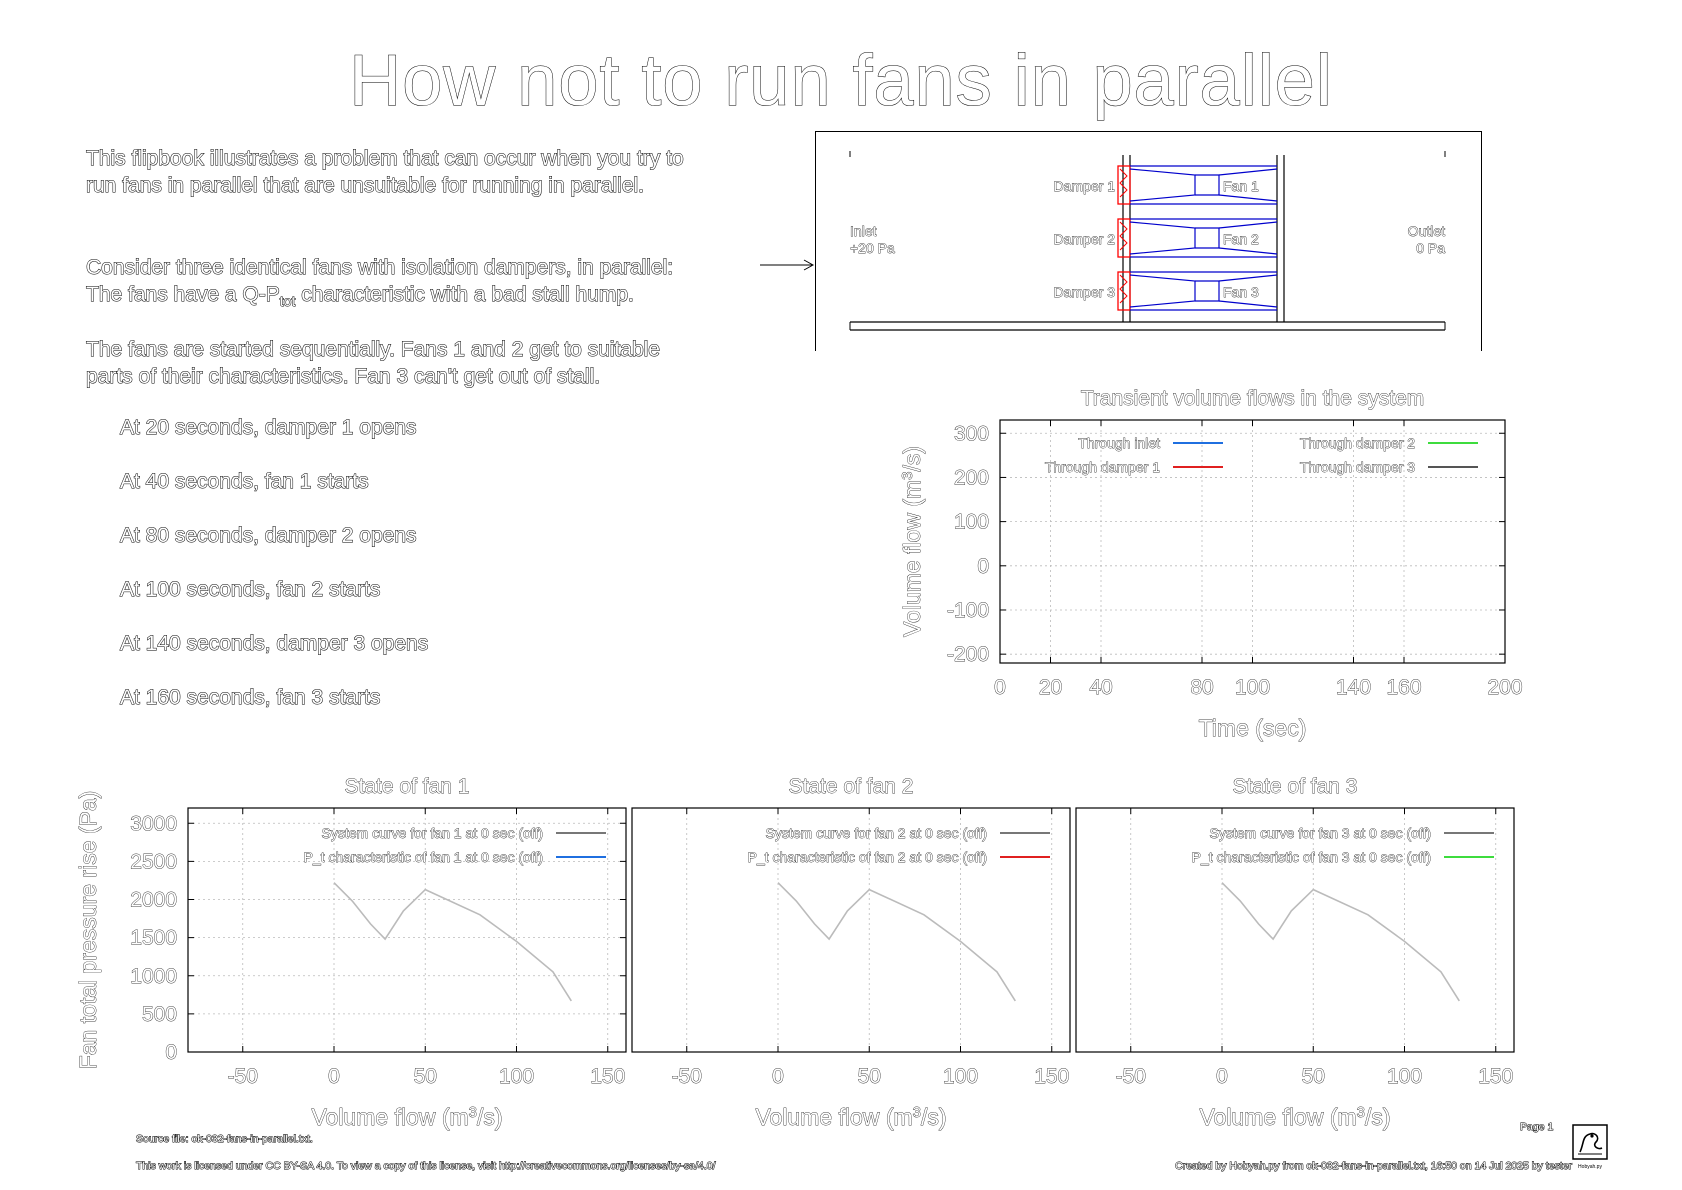  Describe the element at coordinates (1357, 443) in the screenshot. I see `chart-1-legend-label-2: Through damper 2` at that location.